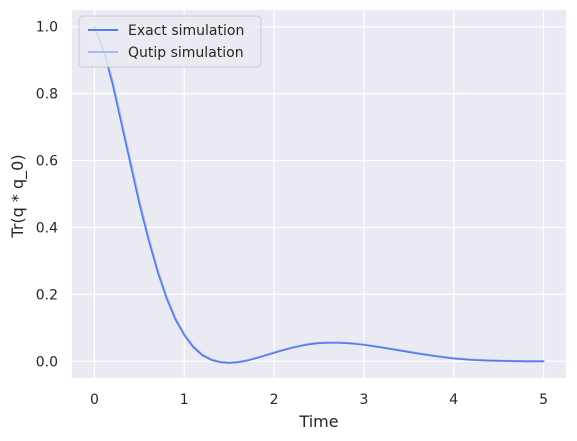  Describe the element at coordinates (363, 400) in the screenshot. I see `x-tick-label: 3` at that location.